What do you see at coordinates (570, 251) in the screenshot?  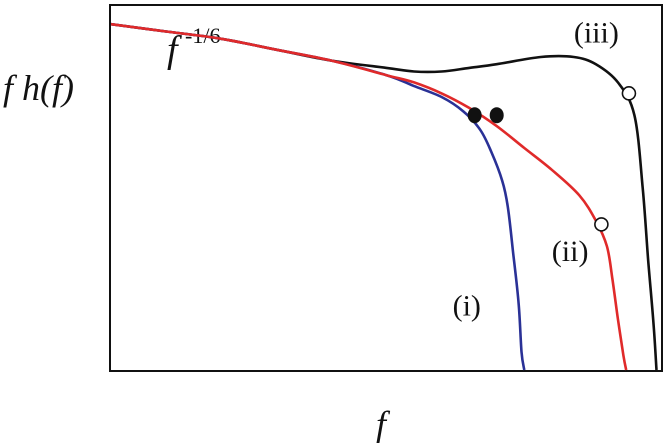 I see `series-label-2: (ii)` at bounding box center [570, 251].